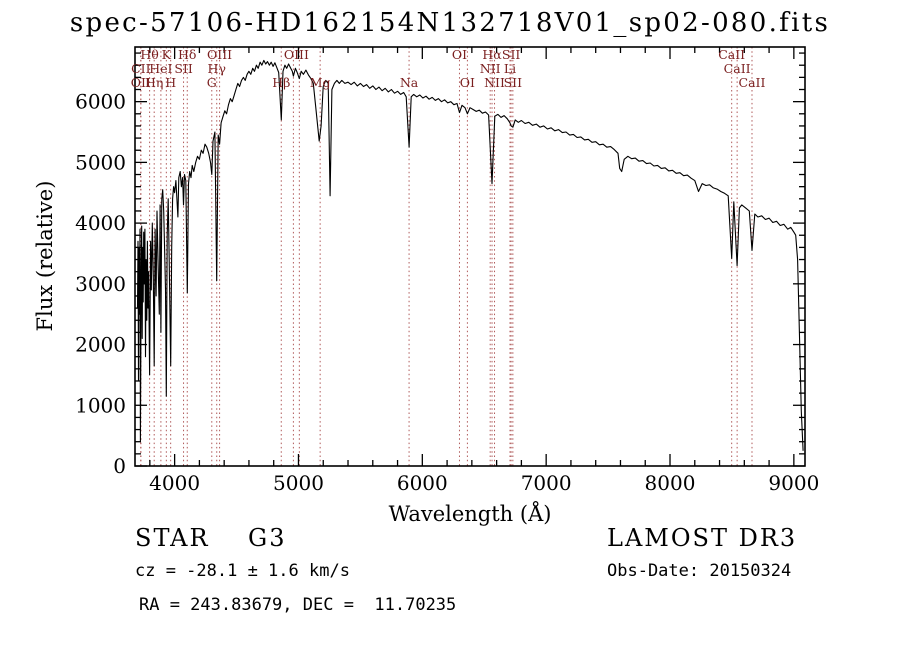 This screenshot has width=900, height=649. I want to click on marker-label-Hη: Hη, so click(154, 82).